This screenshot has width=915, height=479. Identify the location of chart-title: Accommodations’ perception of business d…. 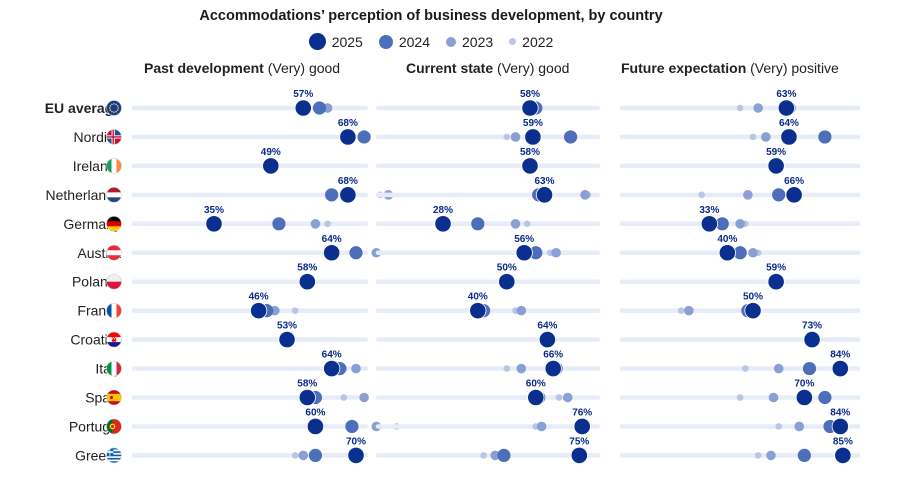
(431, 16).